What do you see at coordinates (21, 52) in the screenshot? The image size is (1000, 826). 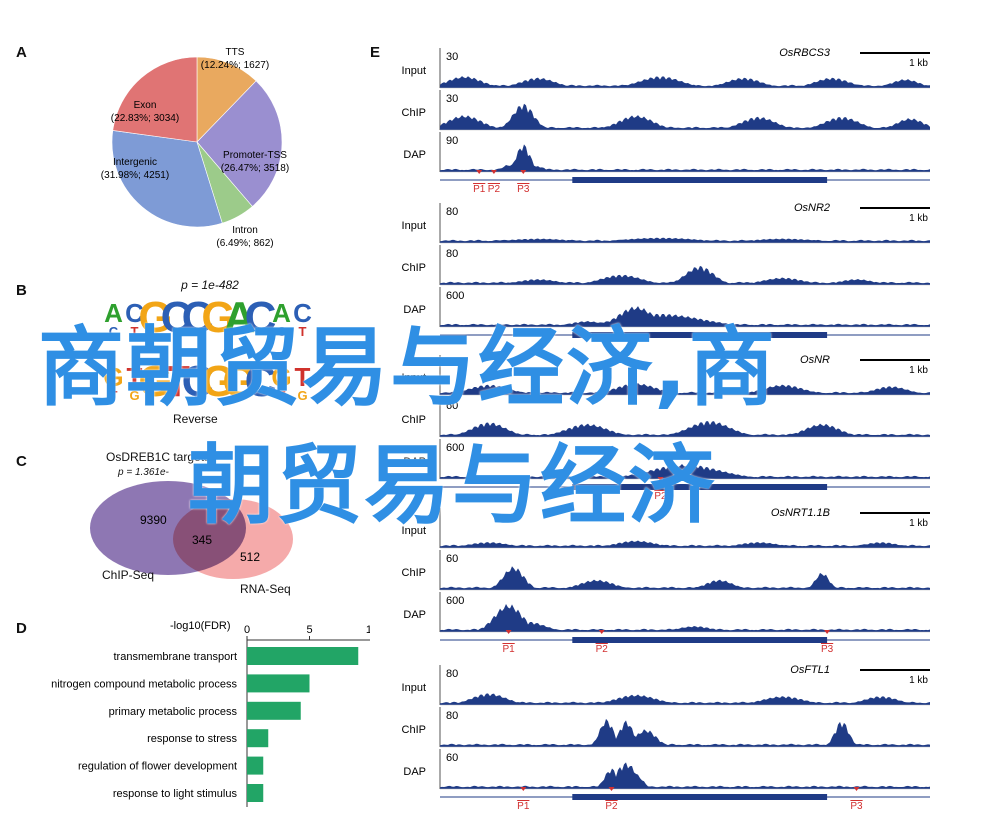 I see `panel-label-a: A` at bounding box center [21, 52].